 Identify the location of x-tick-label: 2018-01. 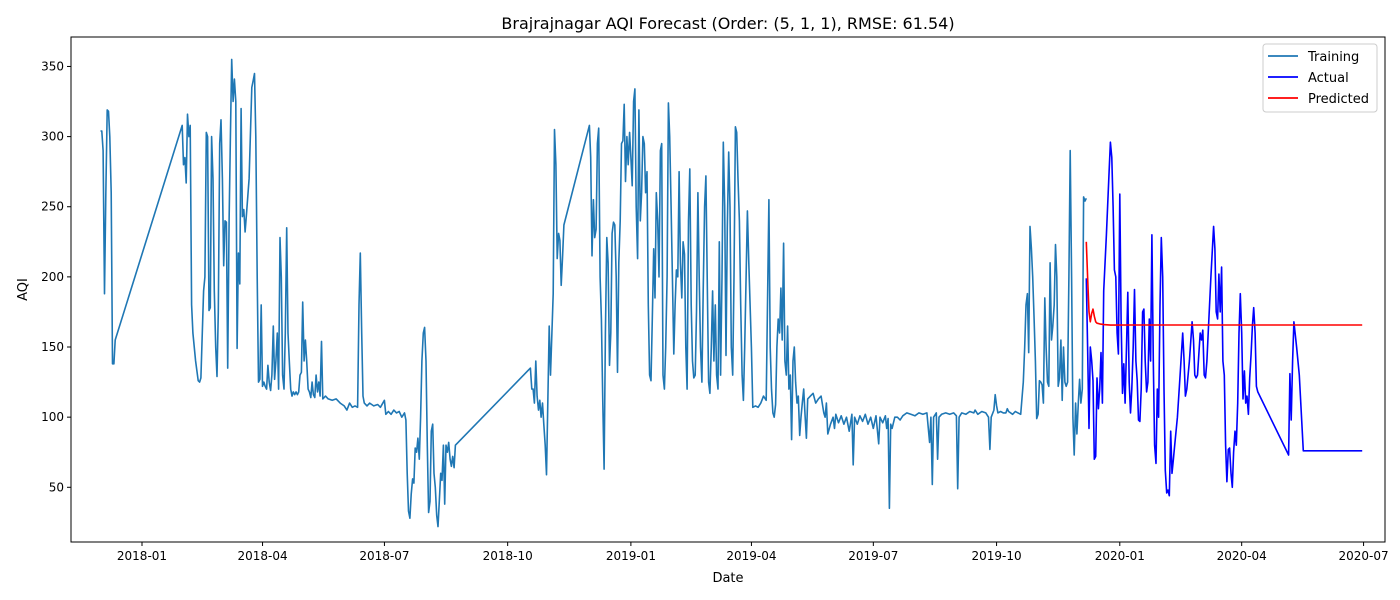
(142, 556).